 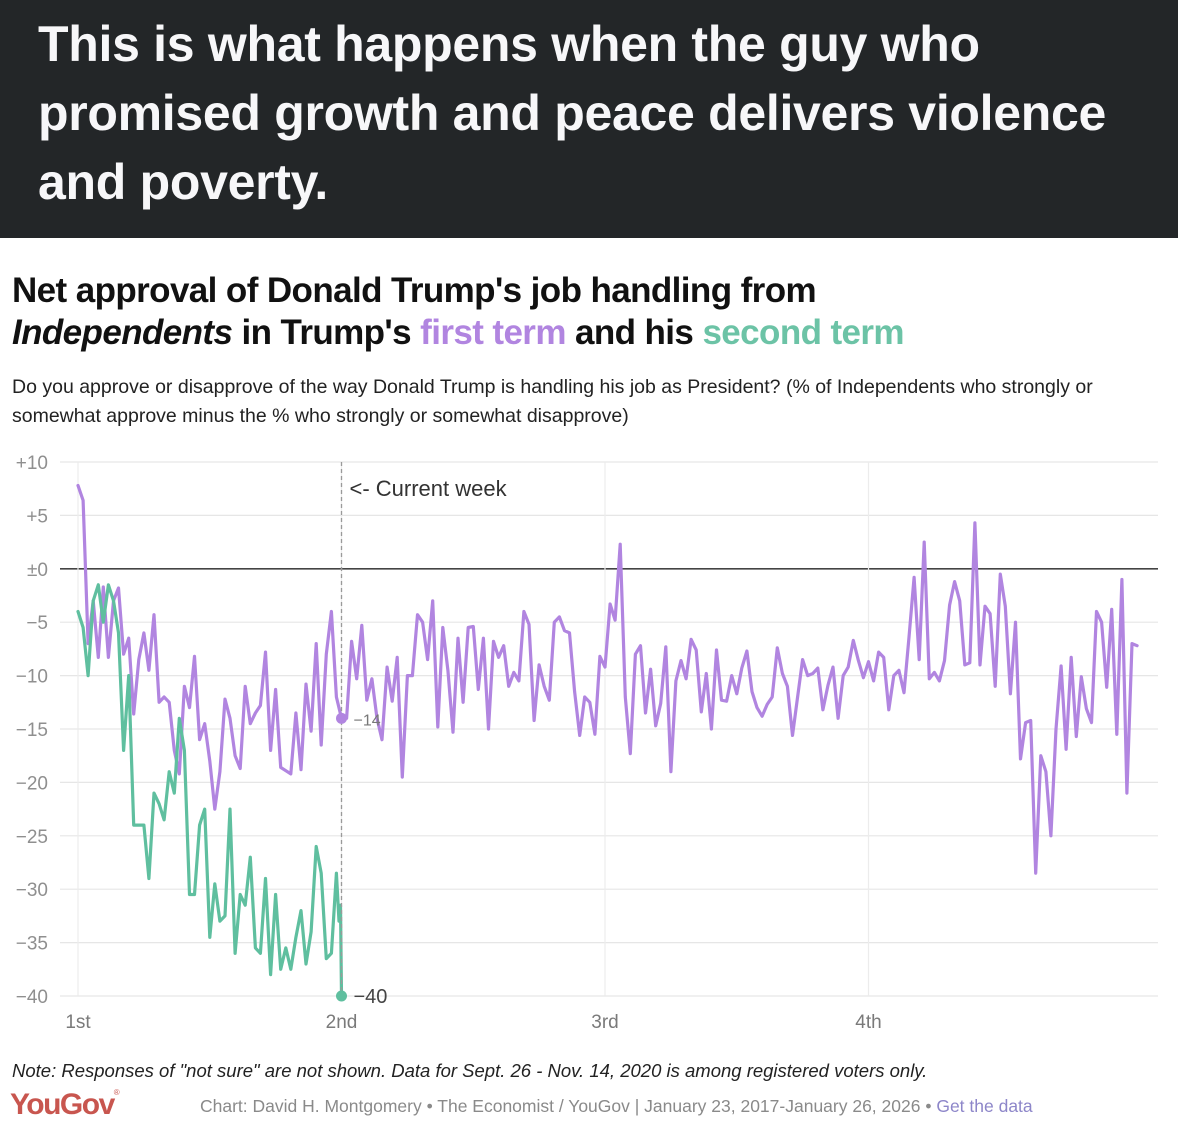 What do you see at coordinates (37, 570) in the screenshot?
I see `y-tick-label: ±0` at bounding box center [37, 570].